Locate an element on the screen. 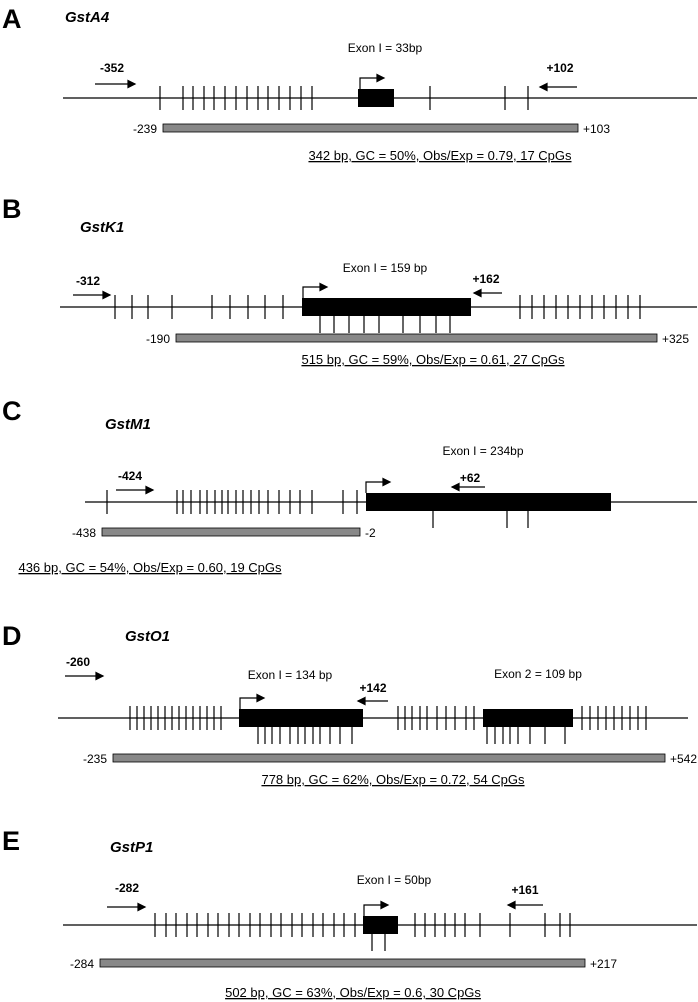 Image resolution: width=698 pixels, height=1002 pixels. reverse-primer: +142 is located at coordinates (372, 688).